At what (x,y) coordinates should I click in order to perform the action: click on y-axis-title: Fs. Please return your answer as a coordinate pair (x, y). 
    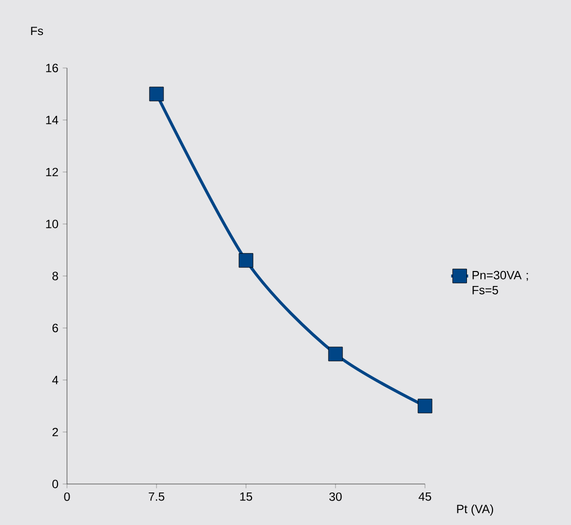
    Looking at the image, I should click on (37, 31).